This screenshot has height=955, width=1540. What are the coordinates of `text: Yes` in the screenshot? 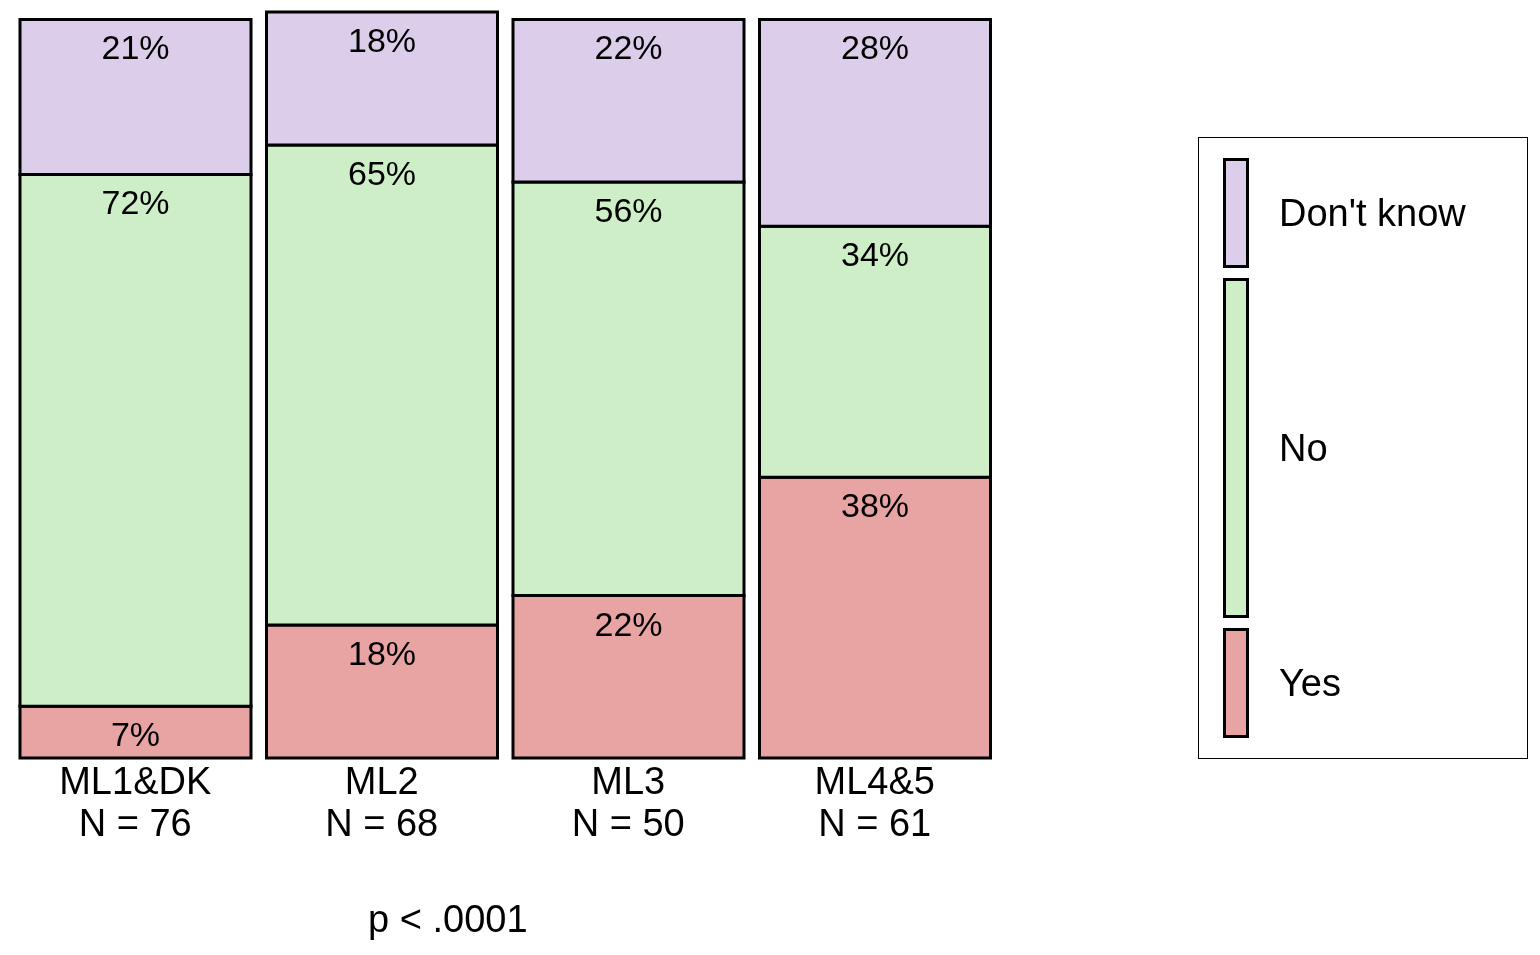 It's located at (1310, 683).